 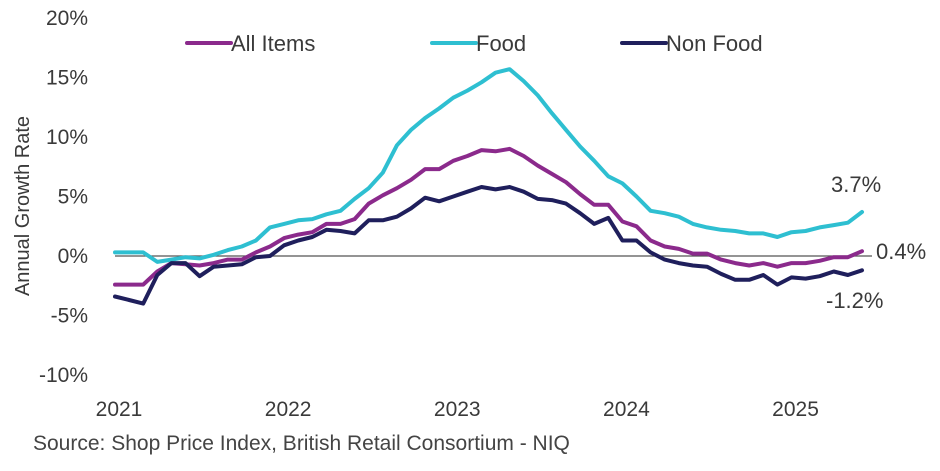 I want to click on y-tick-label: 15%, so click(x=67, y=78).